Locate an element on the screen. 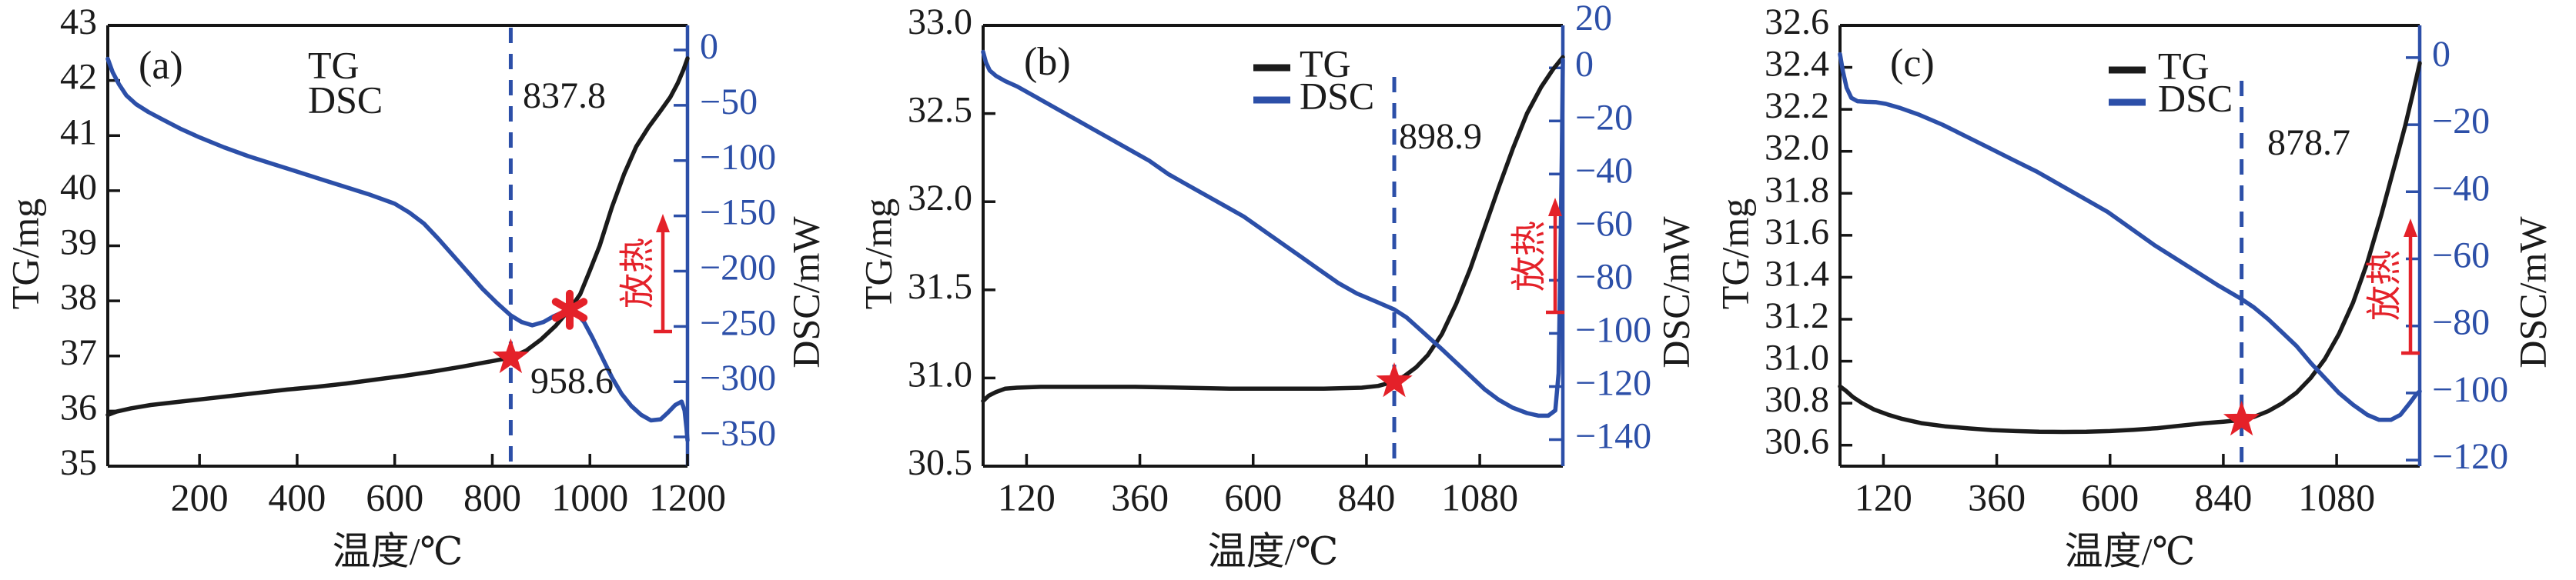 This screenshot has height=580, width=2576. x-tick-label: 800 is located at coordinates (492, 497).